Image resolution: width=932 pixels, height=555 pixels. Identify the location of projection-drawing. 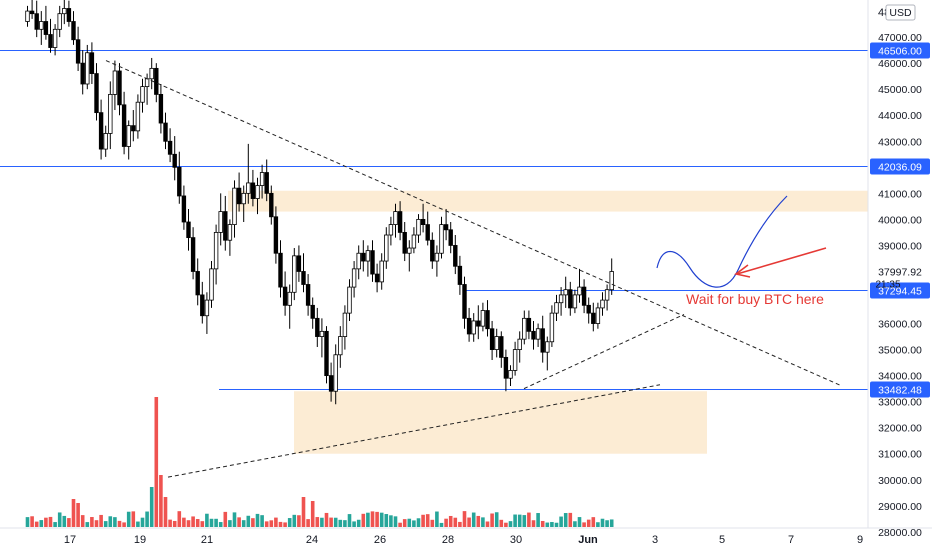
(741, 241).